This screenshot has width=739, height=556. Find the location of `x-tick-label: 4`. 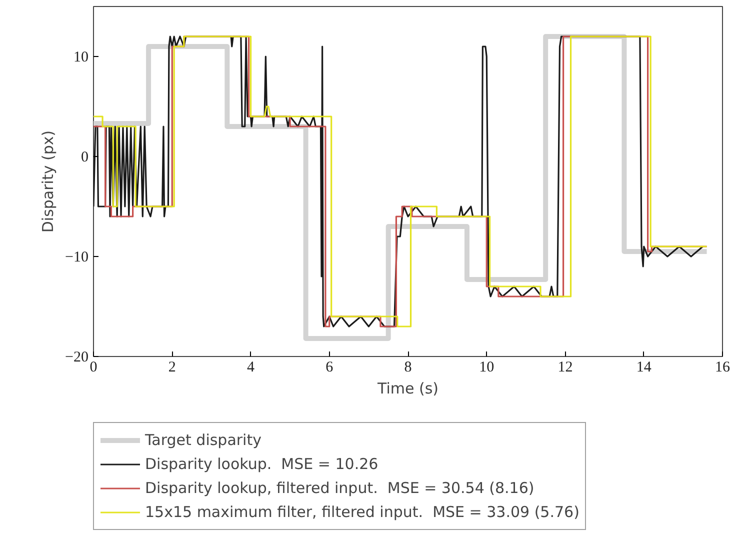

x-tick-label: 4 is located at coordinates (251, 368).